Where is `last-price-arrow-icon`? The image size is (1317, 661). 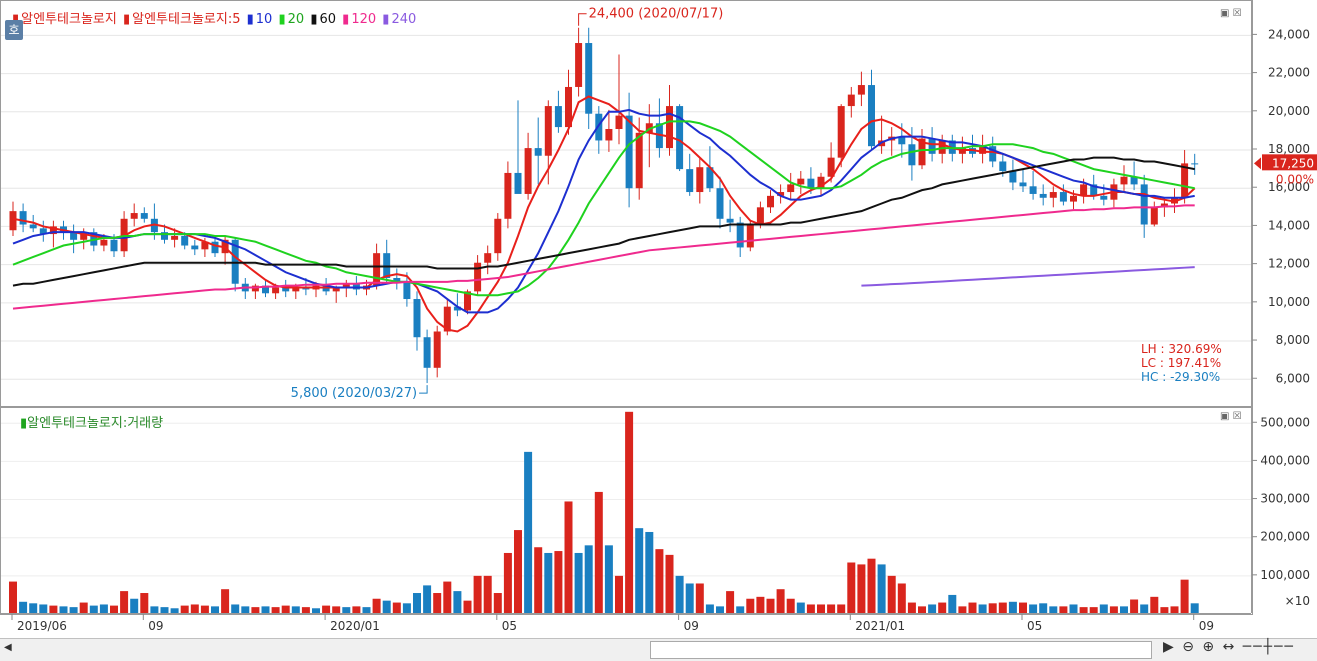
last-price-arrow-icon is located at coordinates (1257, 163).